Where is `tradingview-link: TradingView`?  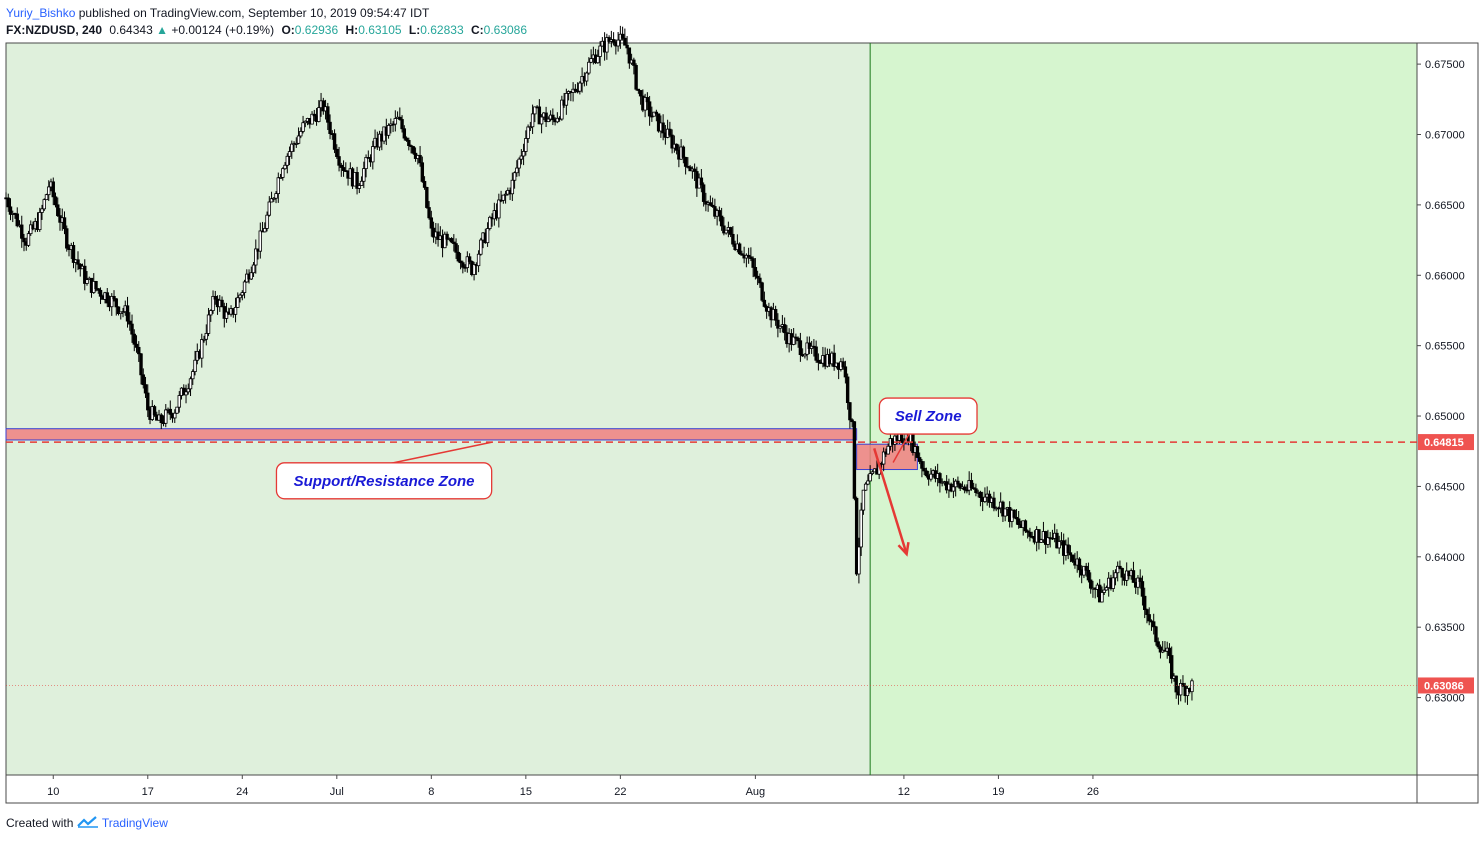
tradingview-link: TradingView is located at coordinates (134, 823).